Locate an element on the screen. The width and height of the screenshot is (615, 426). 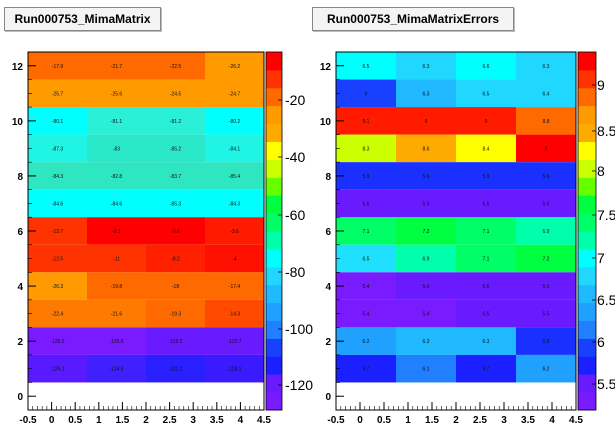
left-chart-title: Run000753_MimaMatrix is located at coordinates (82, 19).